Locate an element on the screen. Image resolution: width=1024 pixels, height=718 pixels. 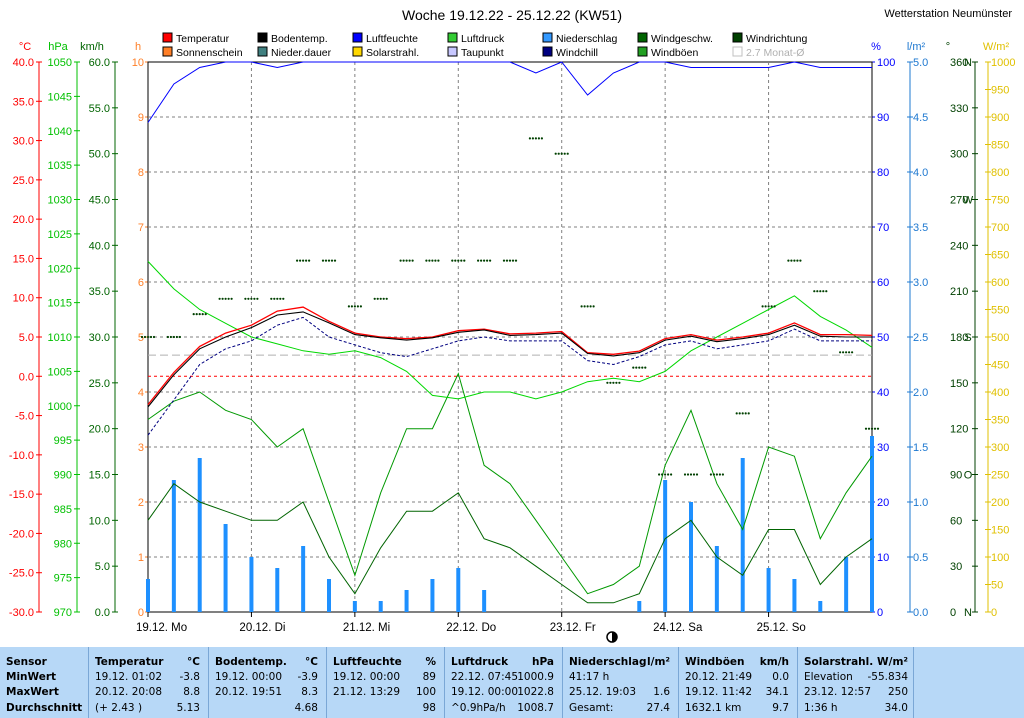
legend-label: Luftfeuchte is located at coordinates (392, 39).